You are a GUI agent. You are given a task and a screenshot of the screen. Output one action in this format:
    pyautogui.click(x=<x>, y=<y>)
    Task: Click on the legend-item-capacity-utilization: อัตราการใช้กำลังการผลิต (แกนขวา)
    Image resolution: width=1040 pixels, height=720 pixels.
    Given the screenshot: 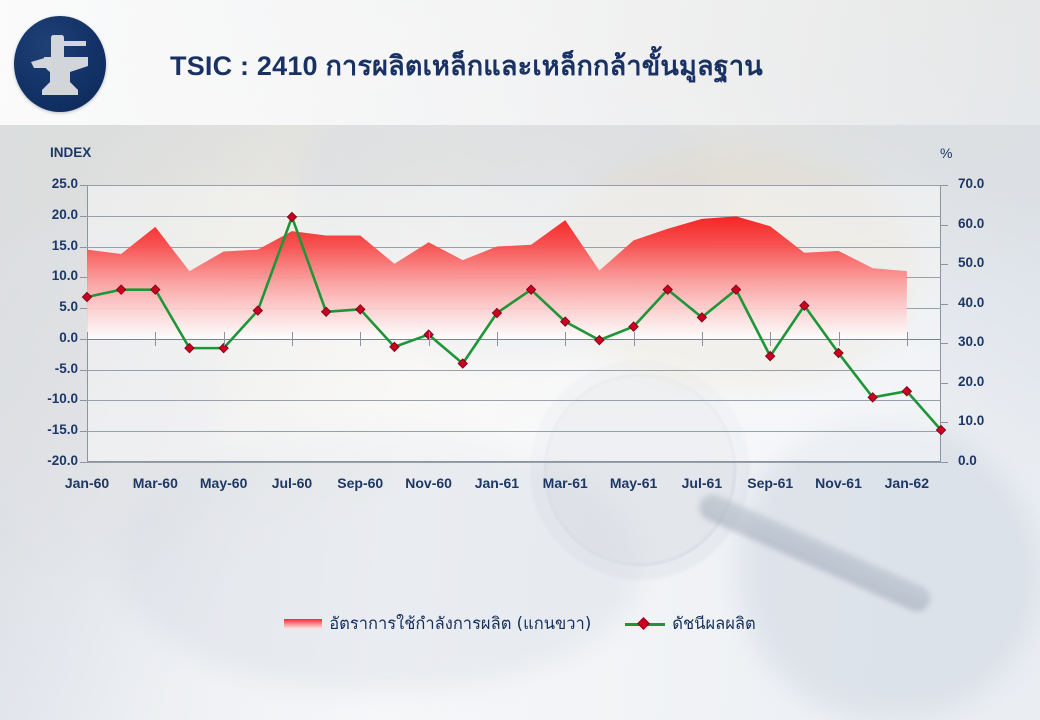 What is the action you would take?
    pyautogui.click(x=437, y=624)
    